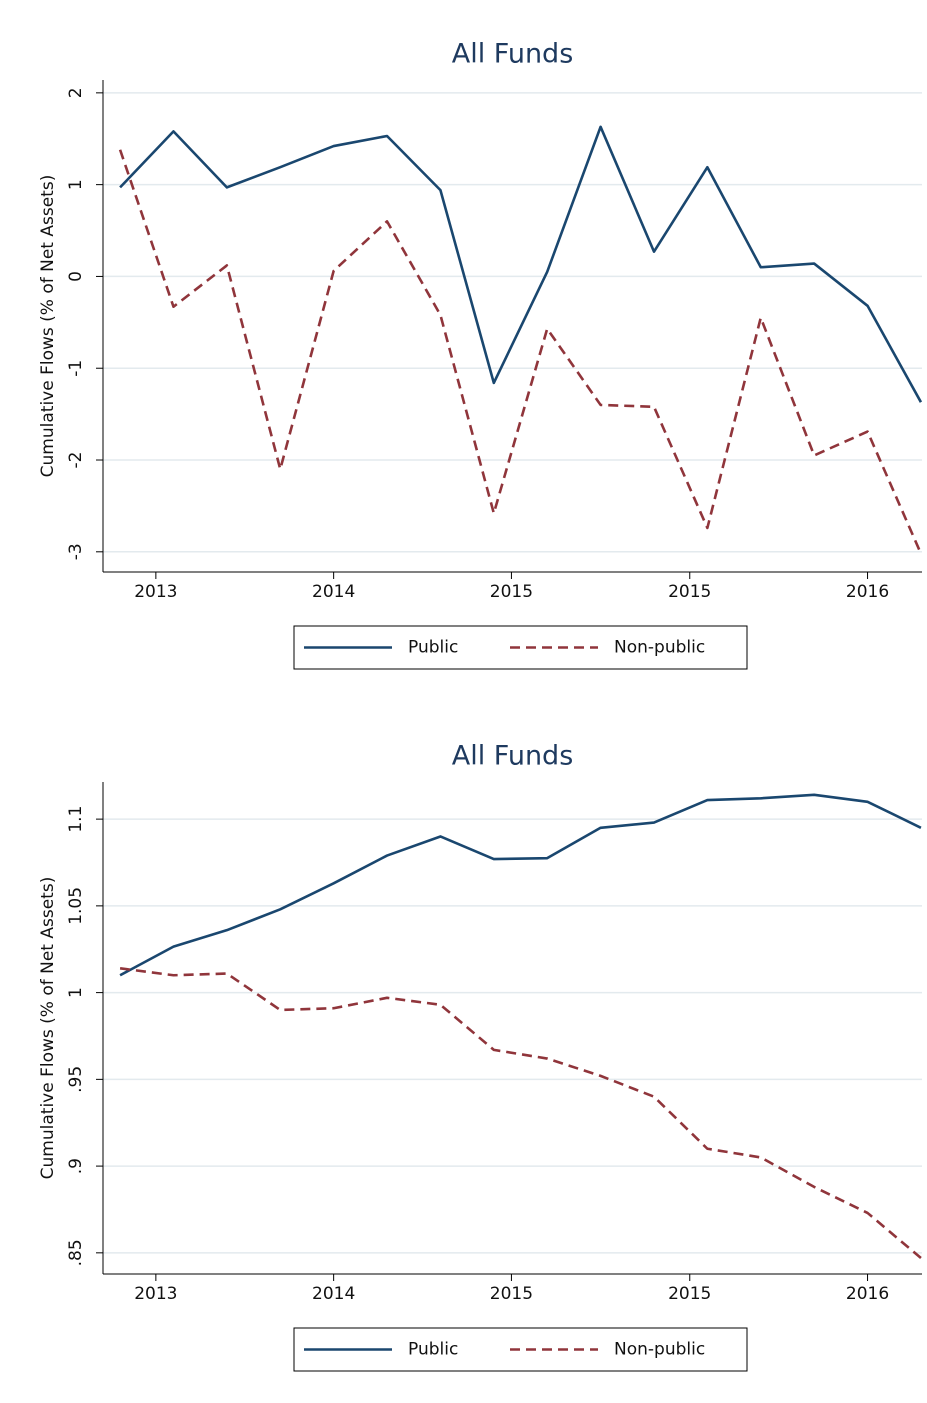 This screenshot has width=927, height=1403. I want to click on y-tick-label: 0, so click(76, 276).